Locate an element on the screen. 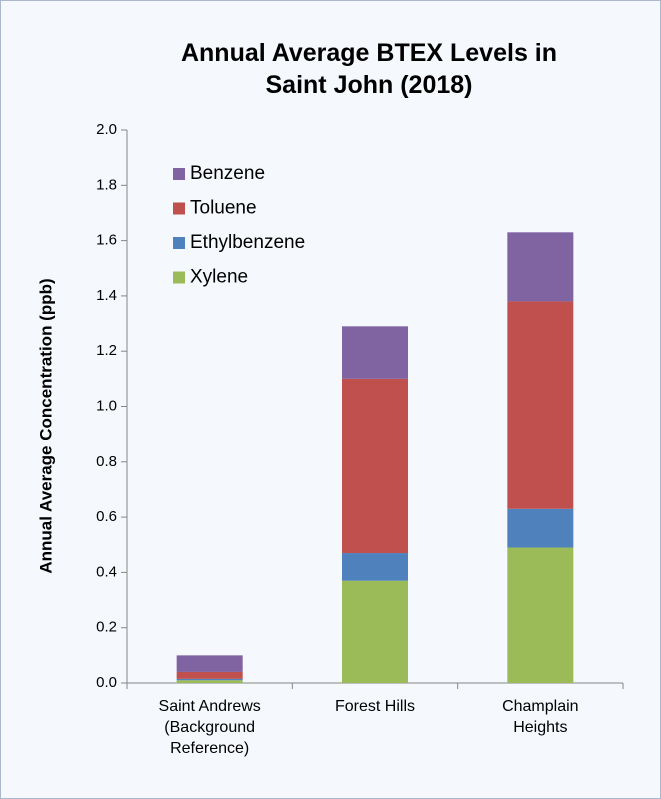 This screenshot has width=661, height=799. y-tick-label: 1.6 is located at coordinates (106, 240).